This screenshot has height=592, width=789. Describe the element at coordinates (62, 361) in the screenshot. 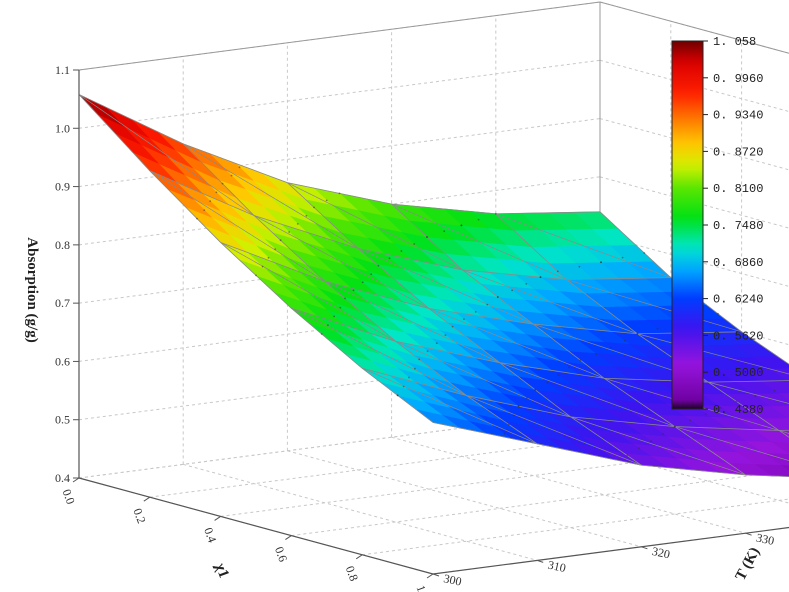

I see `z-tick-label: 0.6` at that location.